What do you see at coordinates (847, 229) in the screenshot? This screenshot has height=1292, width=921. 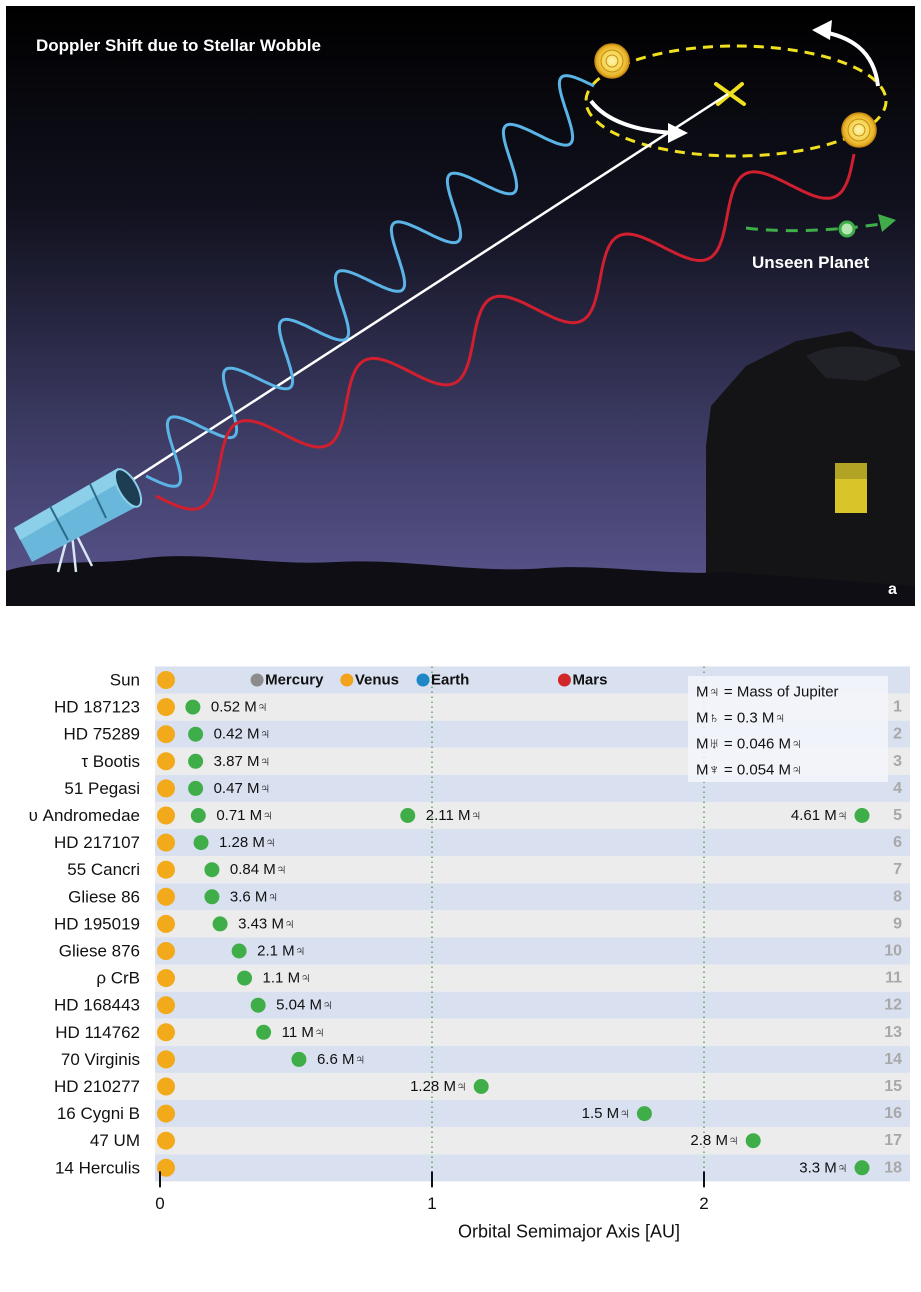 I see `unseen-planet-icon` at bounding box center [847, 229].